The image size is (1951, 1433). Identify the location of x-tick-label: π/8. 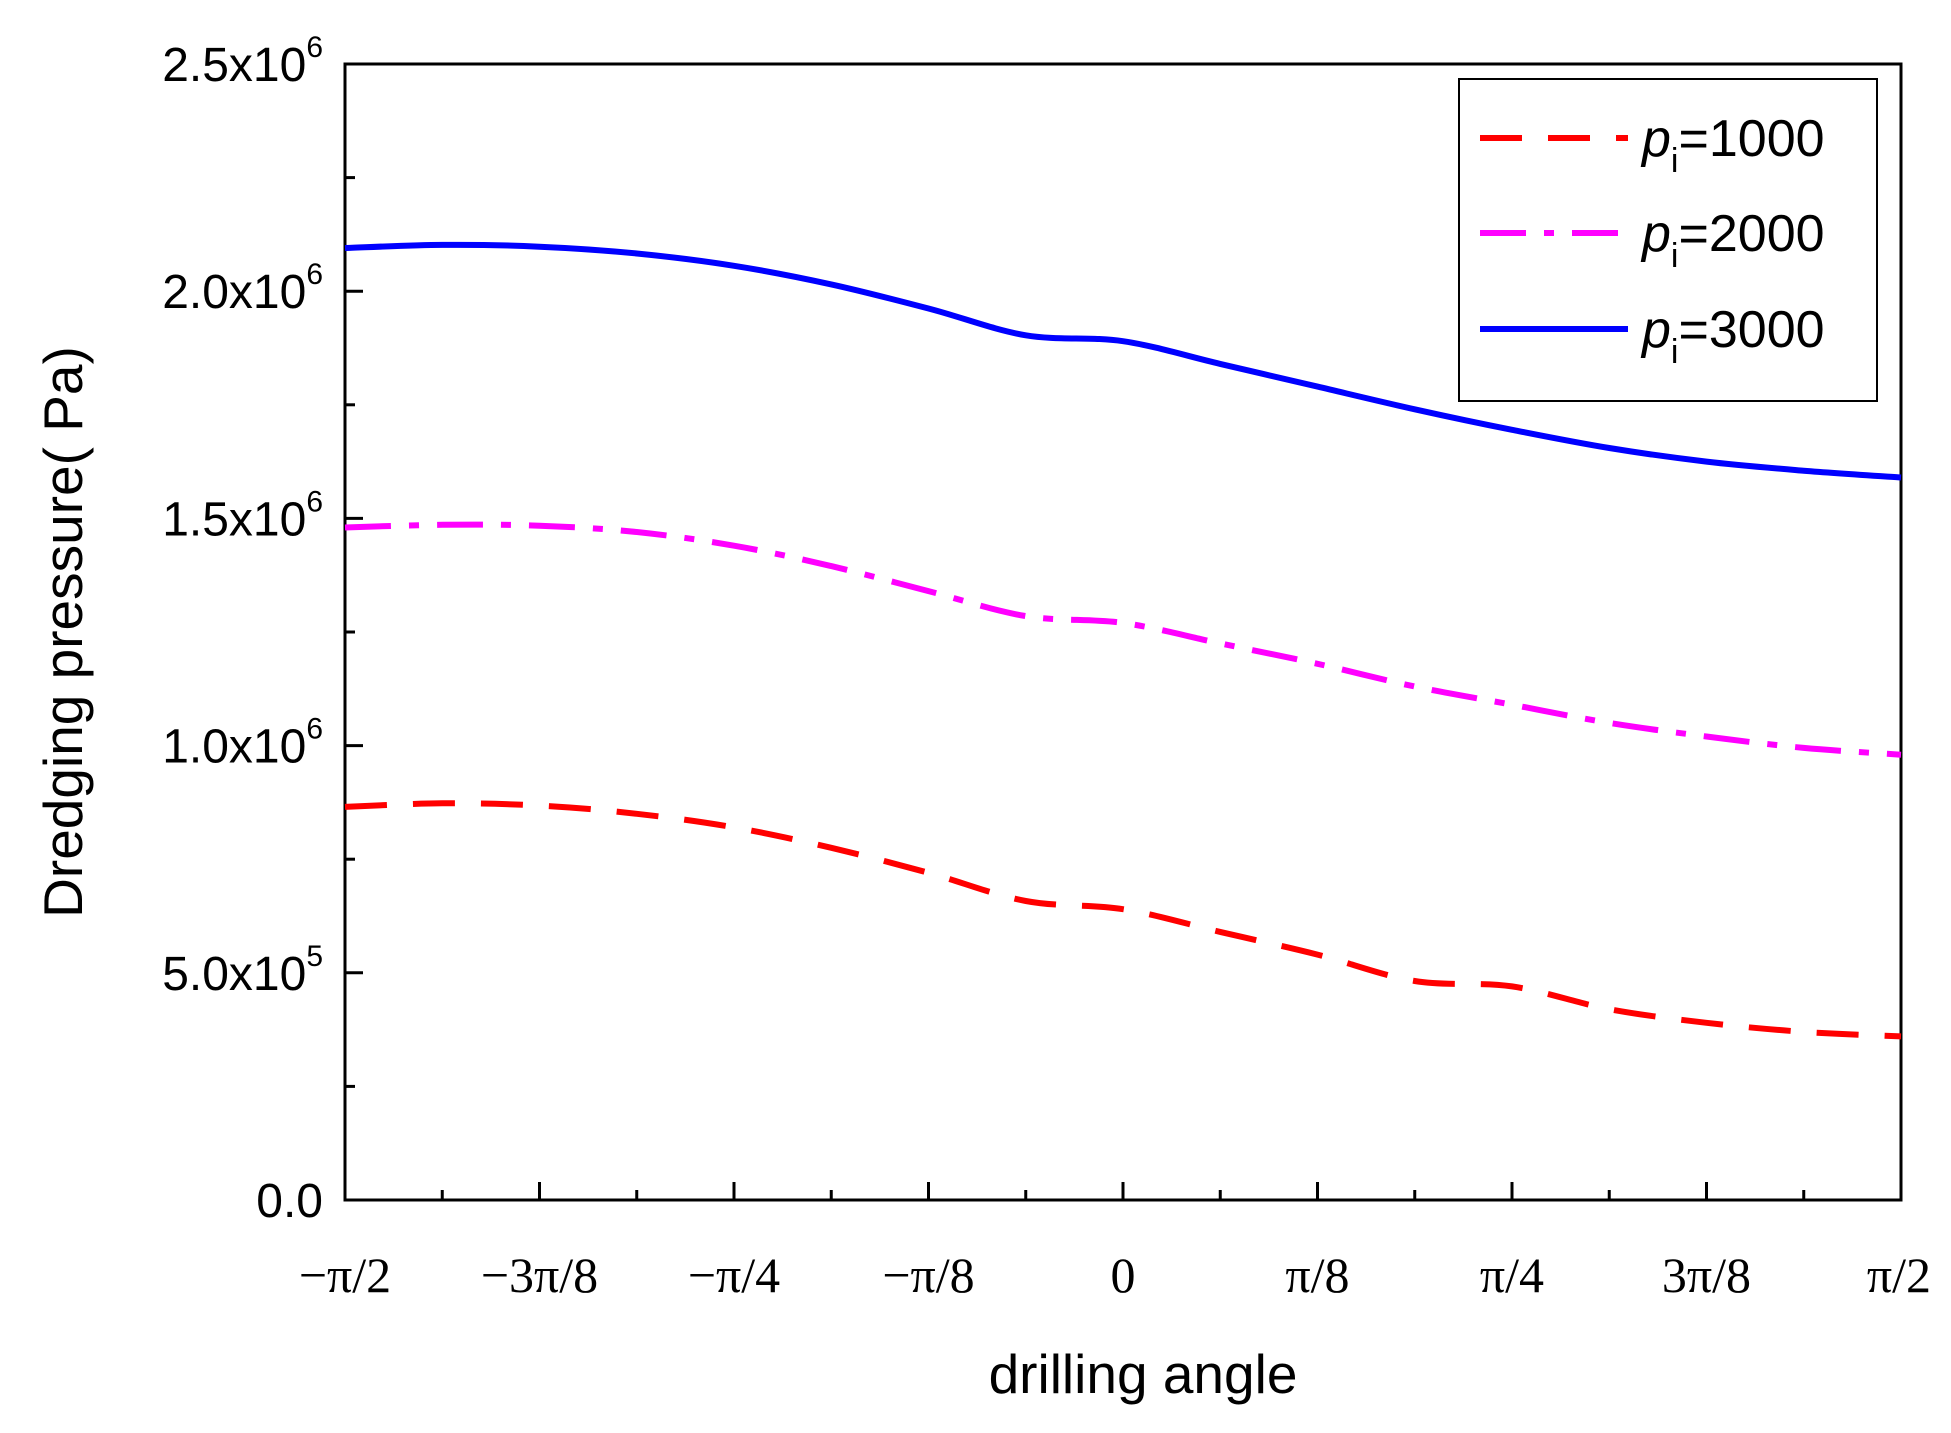
(1317, 1275).